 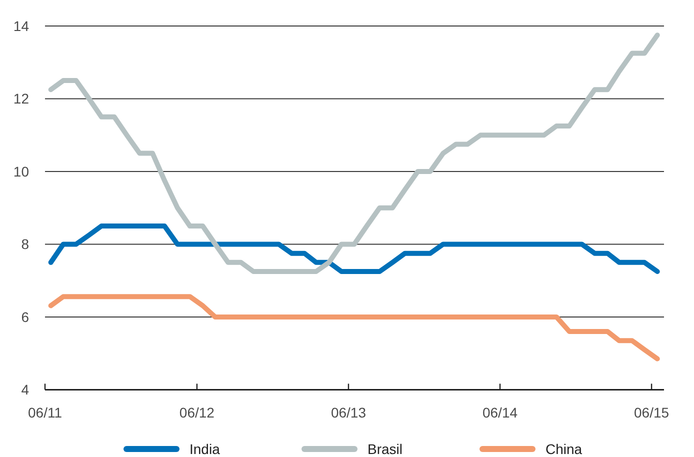 I want to click on x-tick-label: 06/15, so click(x=652, y=412).